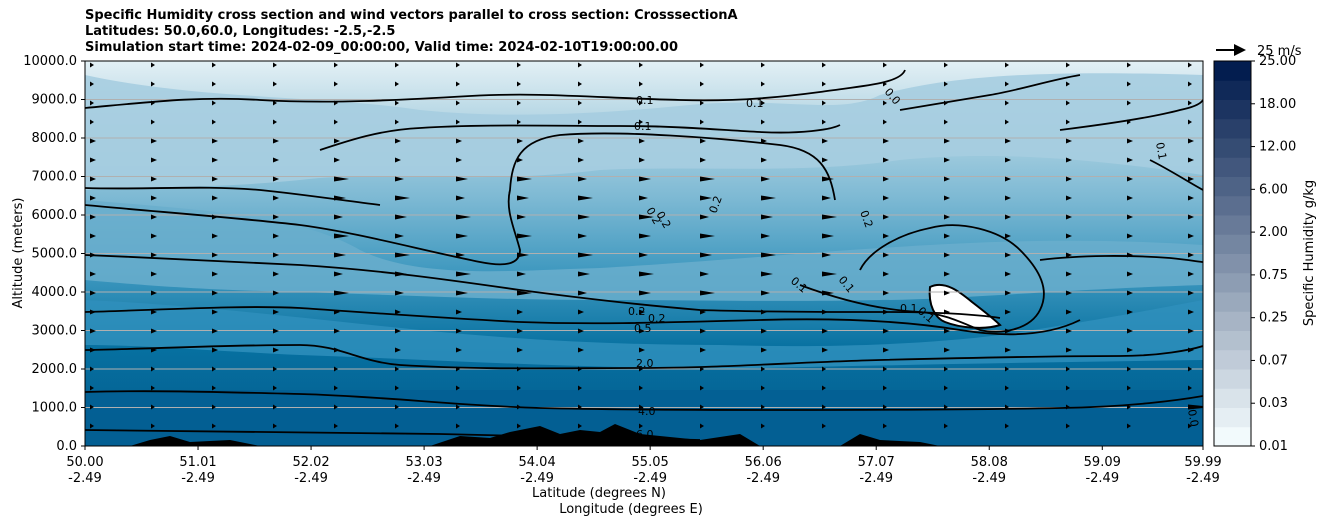 This screenshot has width=1326, height=526. What do you see at coordinates (645, 434) in the screenshot?
I see `contour-label: 6.0` at bounding box center [645, 434].